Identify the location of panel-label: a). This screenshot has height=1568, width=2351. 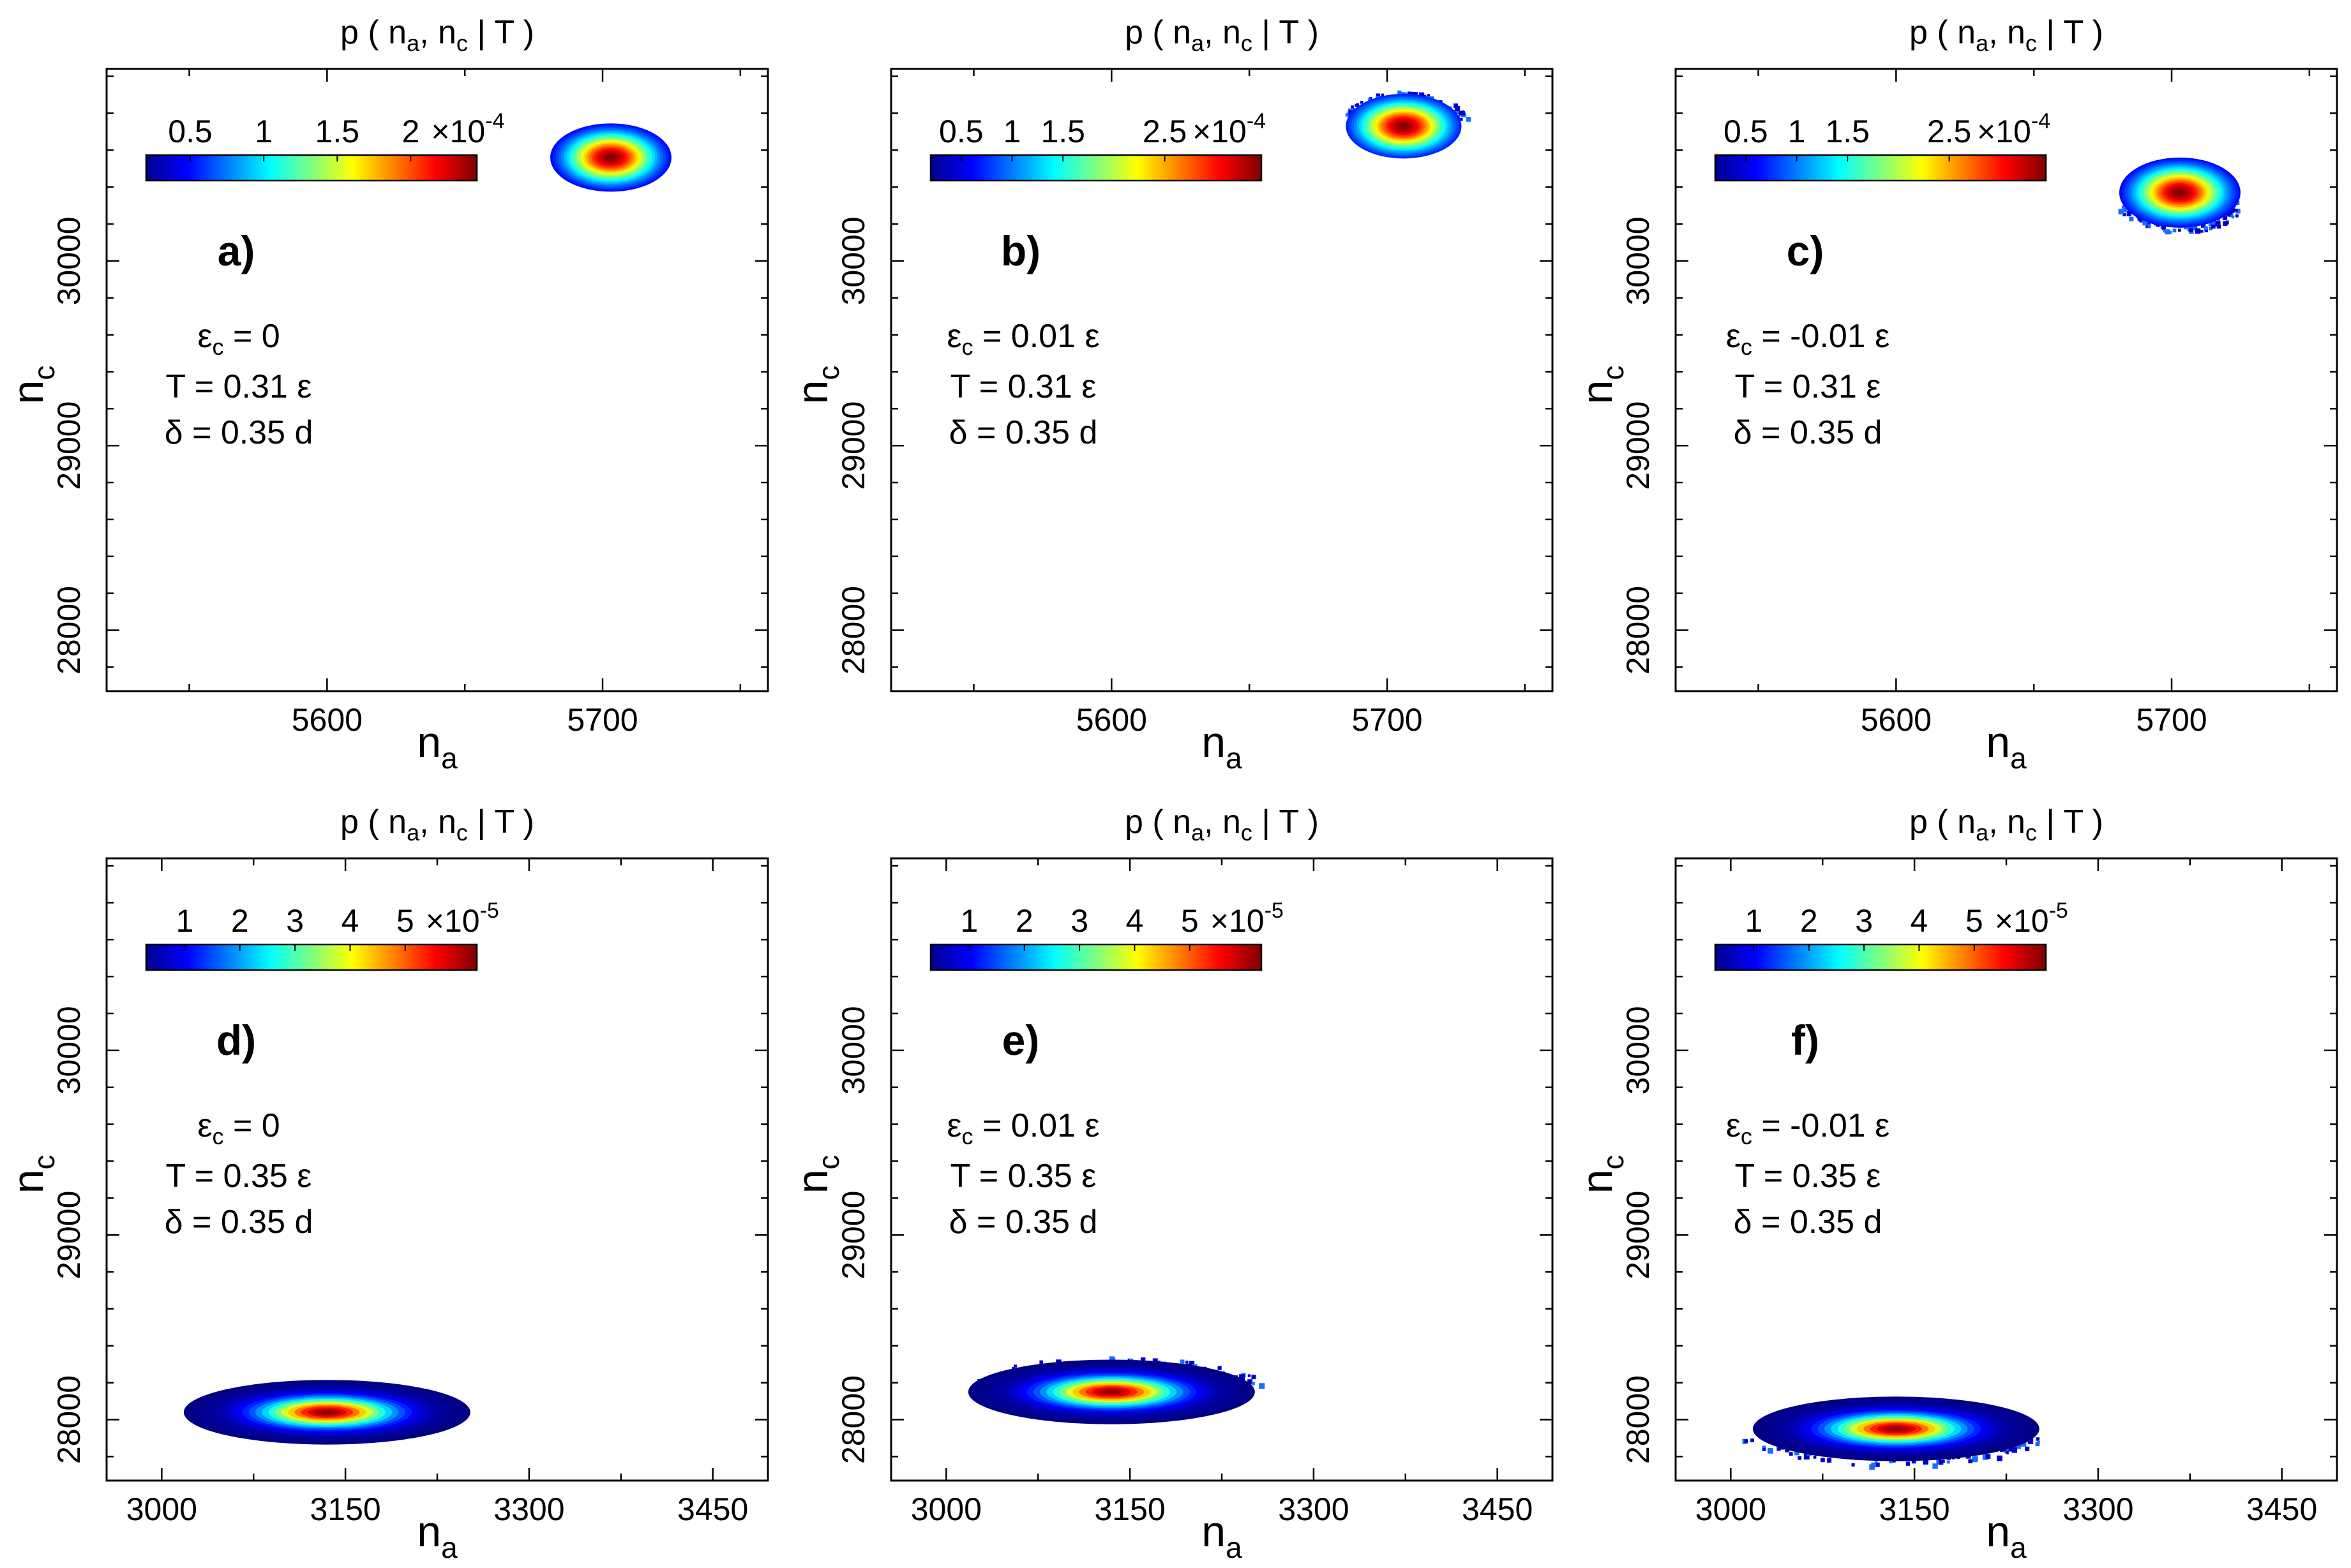
(236, 251).